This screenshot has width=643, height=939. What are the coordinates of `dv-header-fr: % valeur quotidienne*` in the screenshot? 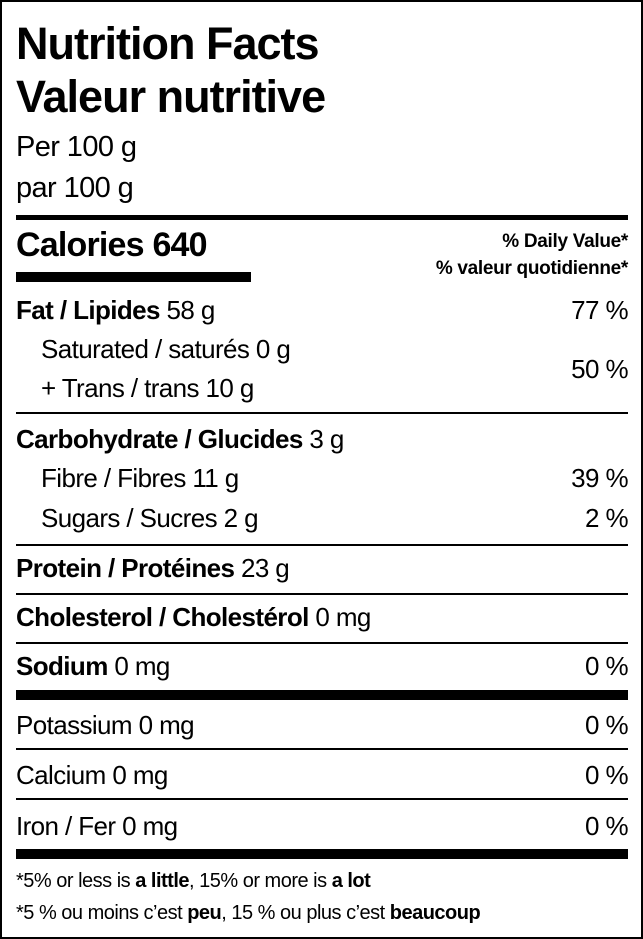 It's located at (531, 268).